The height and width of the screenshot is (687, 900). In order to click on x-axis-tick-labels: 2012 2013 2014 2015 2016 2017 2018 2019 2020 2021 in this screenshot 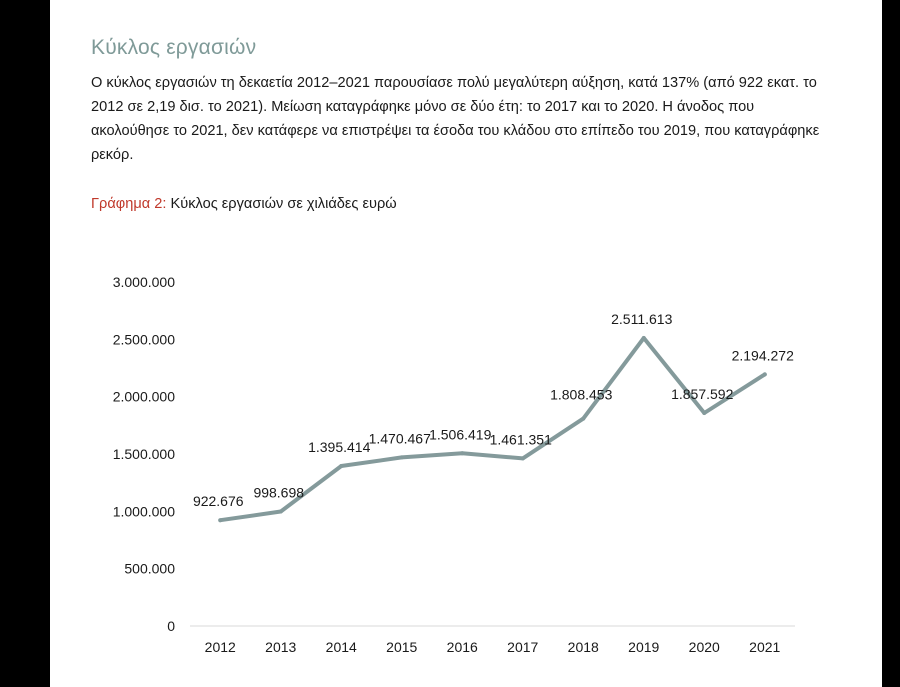, I will do `click(493, 647)`.